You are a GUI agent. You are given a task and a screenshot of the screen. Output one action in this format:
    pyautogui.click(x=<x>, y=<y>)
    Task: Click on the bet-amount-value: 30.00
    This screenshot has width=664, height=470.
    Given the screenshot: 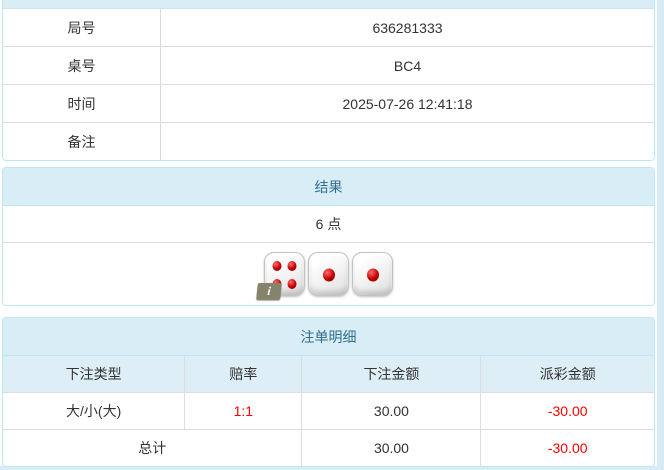 What is the action you would take?
    pyautogui.click(x=392, y=411)
    